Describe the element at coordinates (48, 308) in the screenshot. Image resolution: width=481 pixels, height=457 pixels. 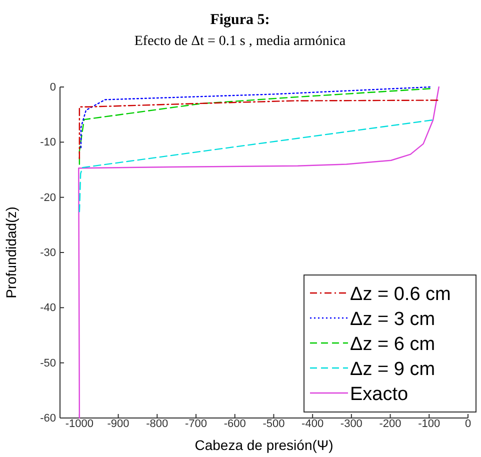
I see `y-tick-label: -40` at that location.